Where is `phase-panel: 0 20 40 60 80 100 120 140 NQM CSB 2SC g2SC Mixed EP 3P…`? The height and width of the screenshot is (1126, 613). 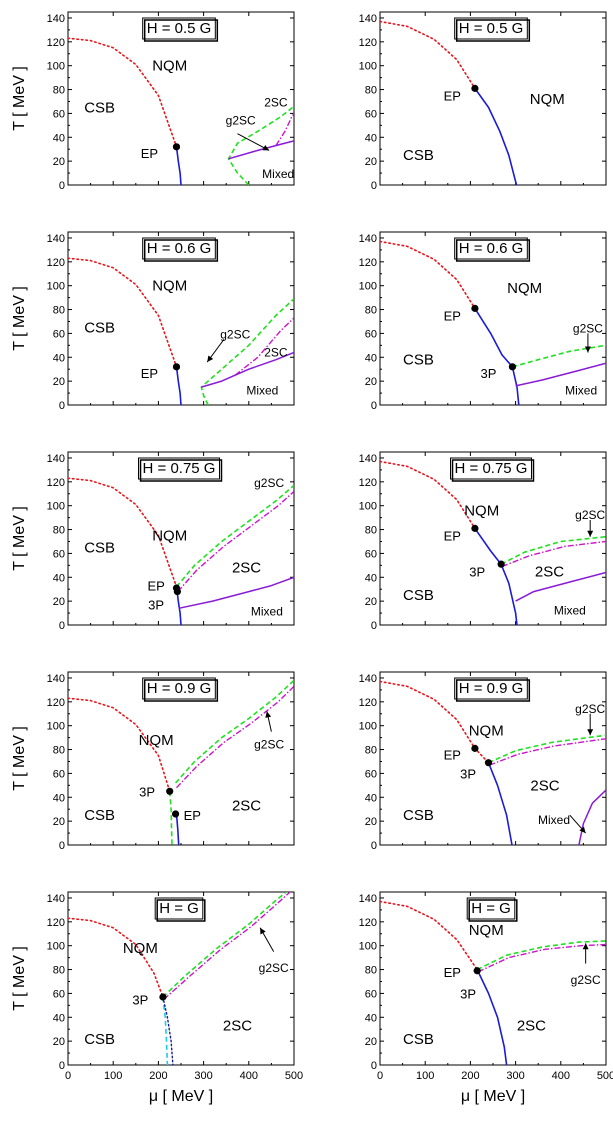
phase-panel: 0 20 40 60 80 100 120 140 NQM CSB 2SC g2SC Mixed EP 3P… is located at coordinates (483, 761).